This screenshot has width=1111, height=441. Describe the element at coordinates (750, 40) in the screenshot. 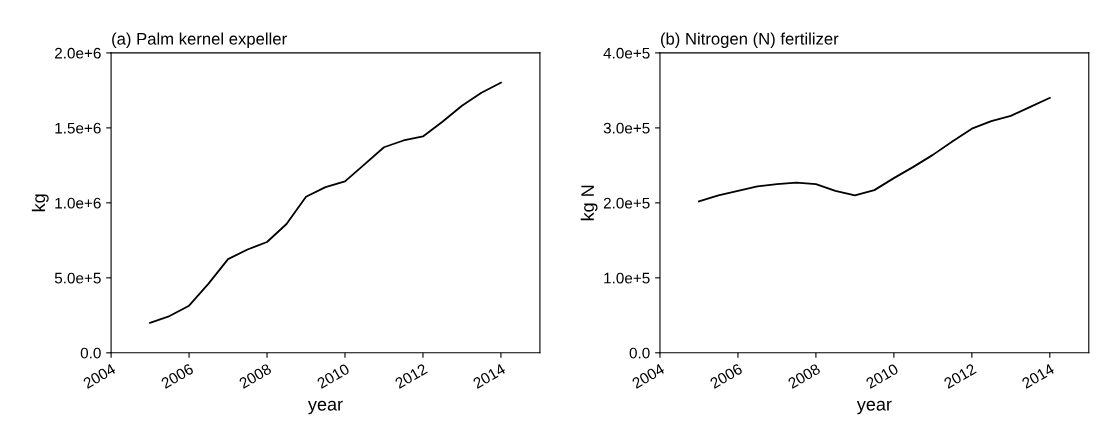

I see `chart-title: (b) Nitrogen (N) fertilizer` at that location.